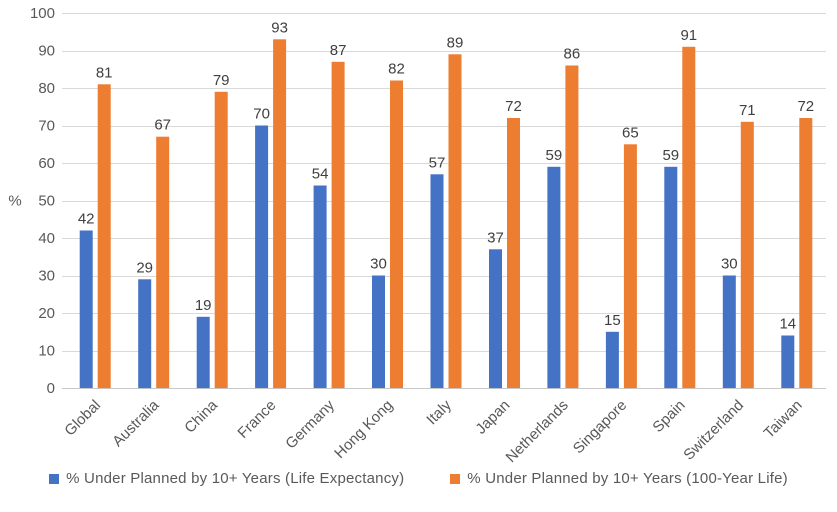  I want to click on bar-taiwan-s1, so click(806, 253).